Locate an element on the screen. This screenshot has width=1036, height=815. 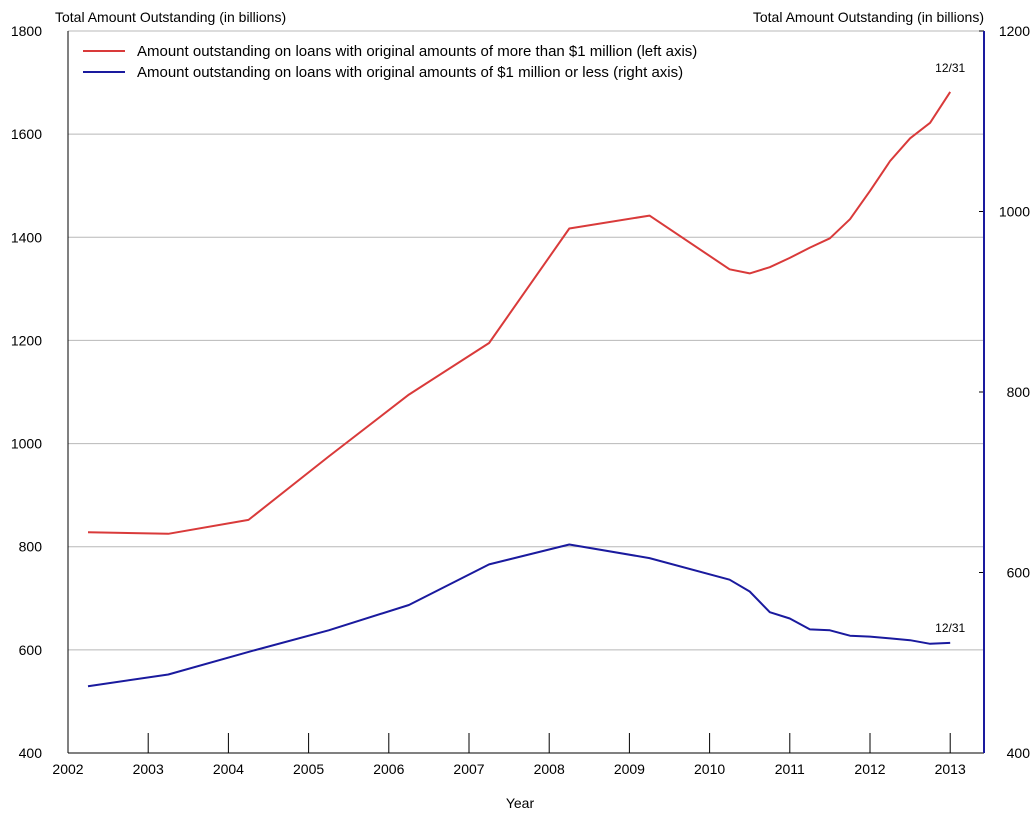
y-left-tick-label: 600 is located at coordinates (31, 650).